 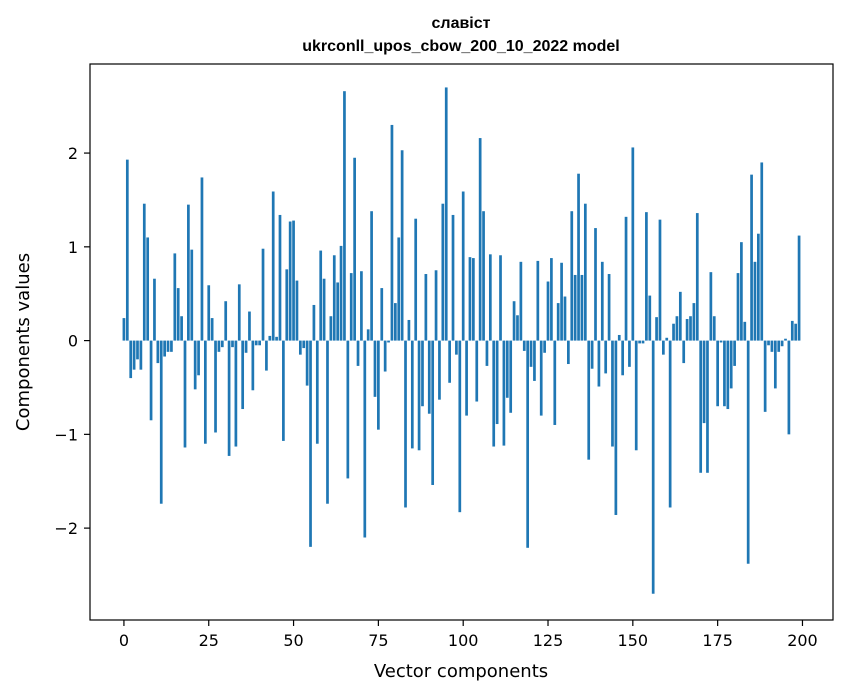 What do you see at coordinates (378, 640) in the screenshot?
I see `x-tick-label-75: 75` at bounding box center [378, 640].